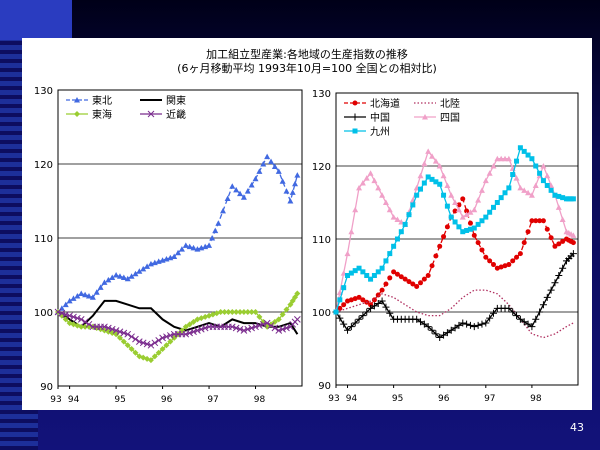  I want to click on y-tick-label: 130, so click(321, 94).